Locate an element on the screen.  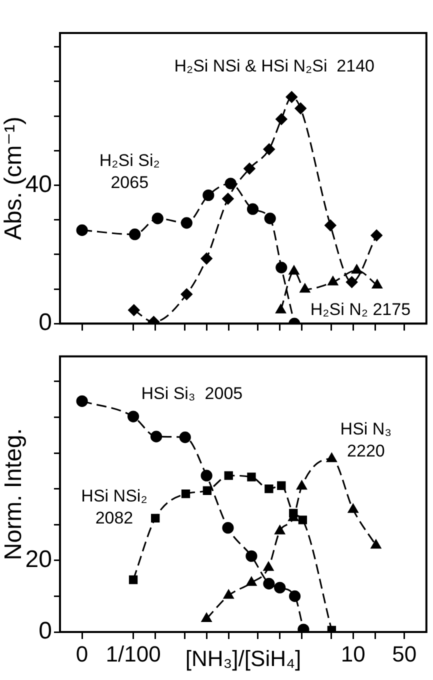
x-axis-title: [NH₃]/[SiH₄] is located at coordinates (243, 658).